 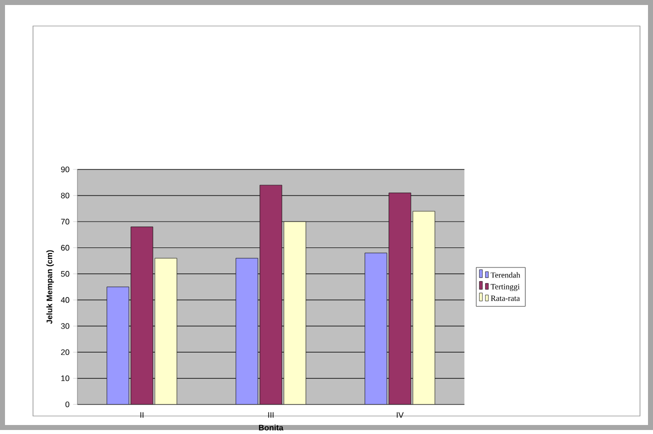 What do you see at coordinates (65, 274) in the screenshot?
I see `y-tick-label: 50` at bounding box center [65, 274].